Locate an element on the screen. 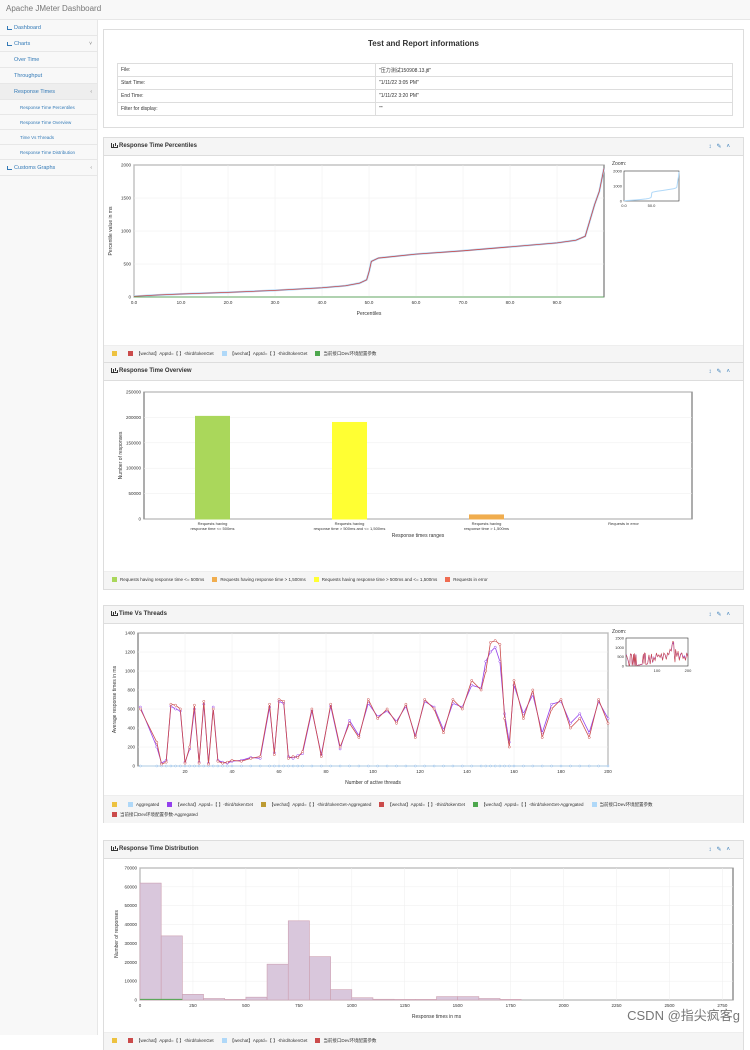 The height and width of the screenshot is (1050, 750). sidebar-item-dashboard: Dashboard is located at coordinates (48, 28).